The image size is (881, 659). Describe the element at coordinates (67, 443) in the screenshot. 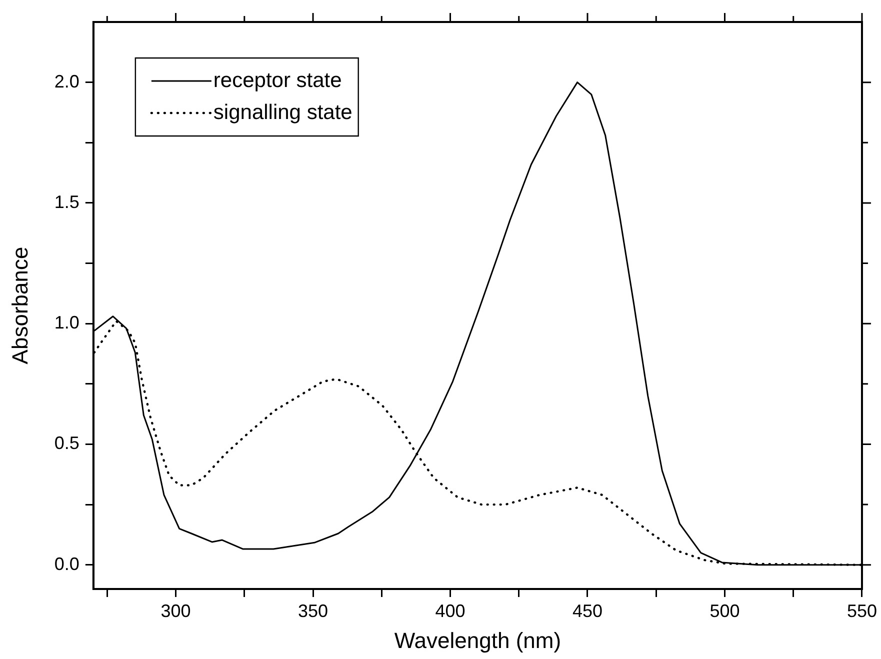

I see `y-tick-label: 0.5` at that location.